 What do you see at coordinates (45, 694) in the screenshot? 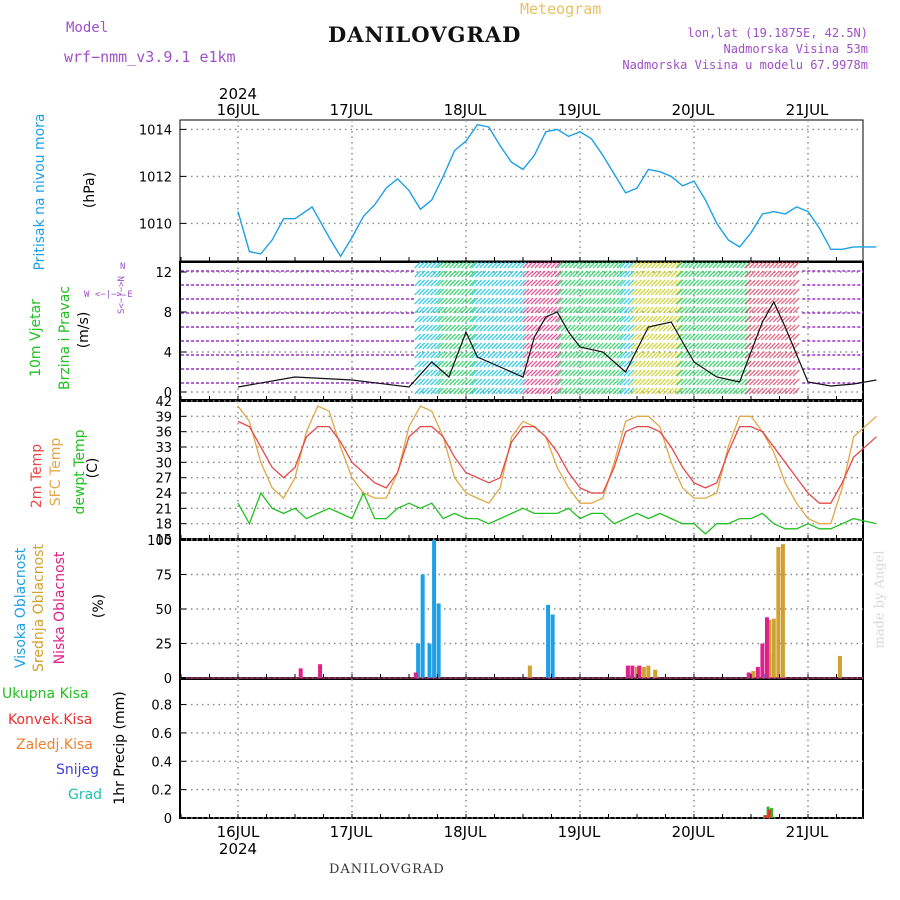
I see `precip-total-label: Ukupna Kisa` at bounding box center [45, 694].